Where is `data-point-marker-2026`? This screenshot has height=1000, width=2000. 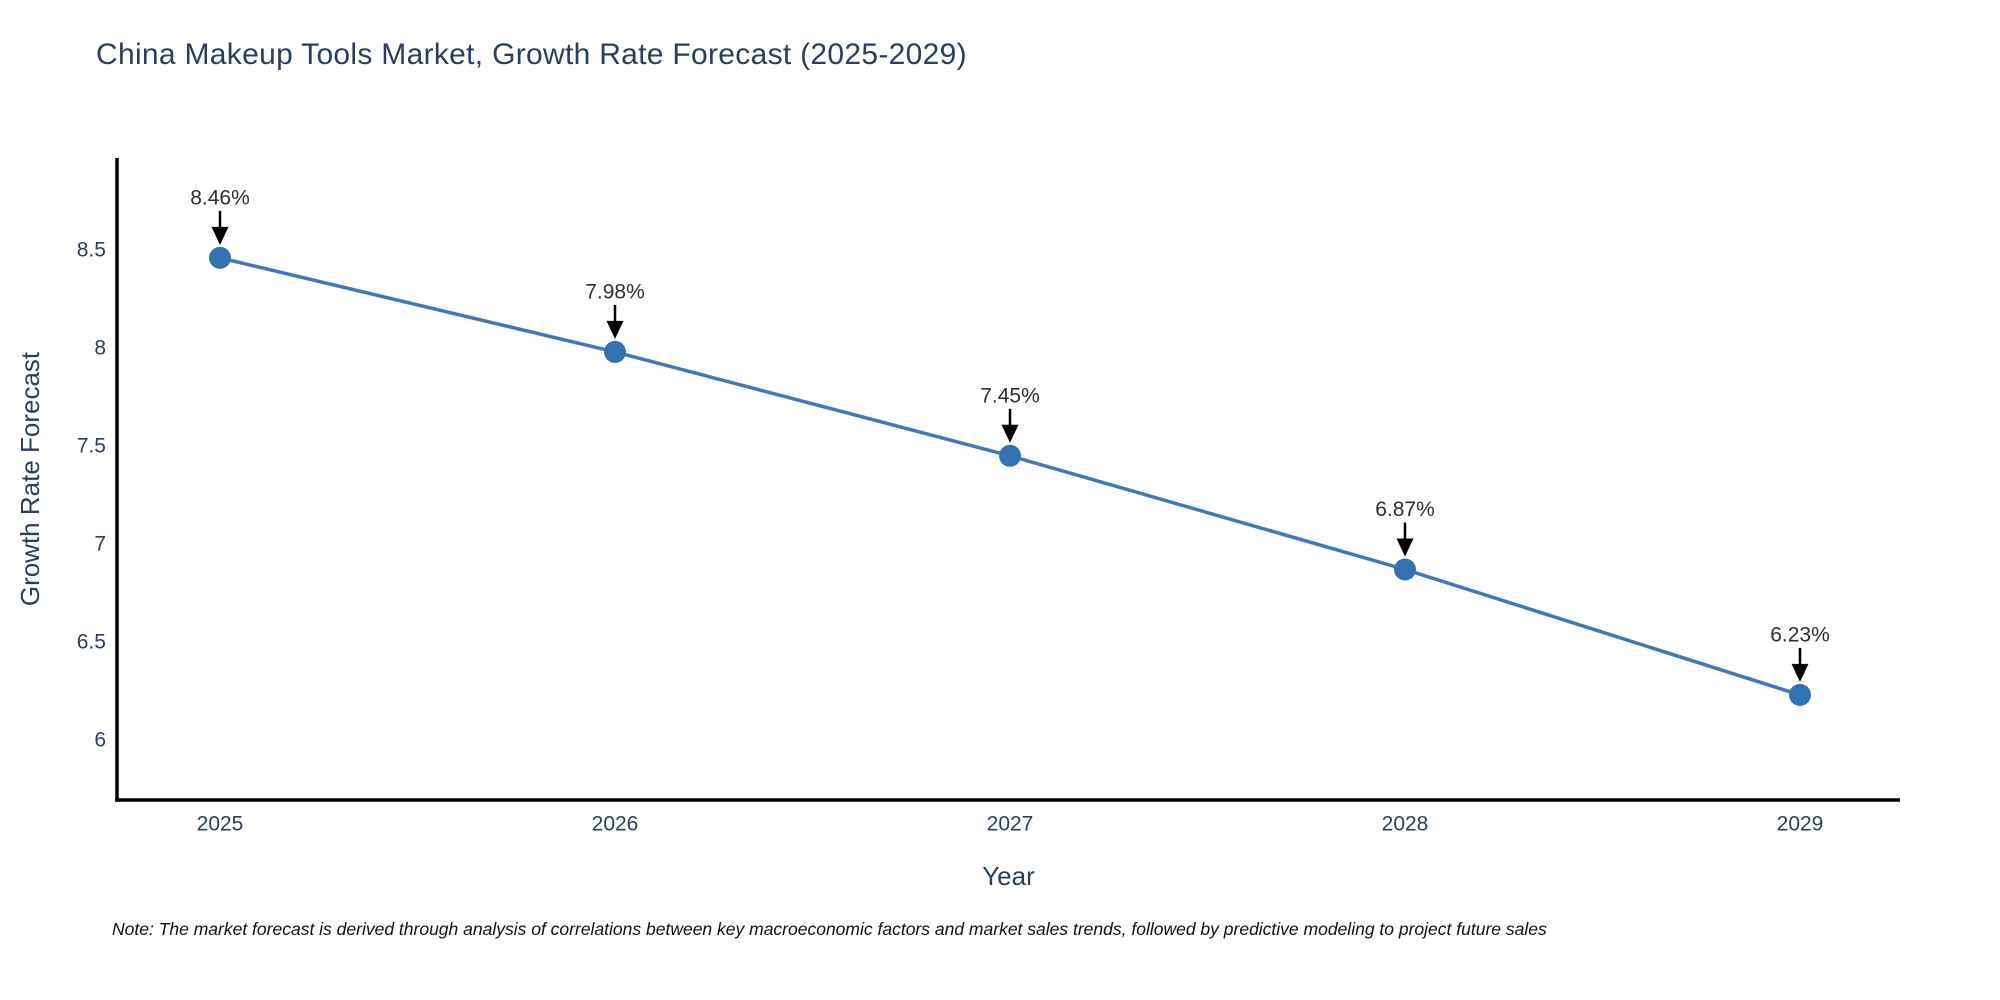
data-point-marker-2026 is located at coordinates (615, 351).